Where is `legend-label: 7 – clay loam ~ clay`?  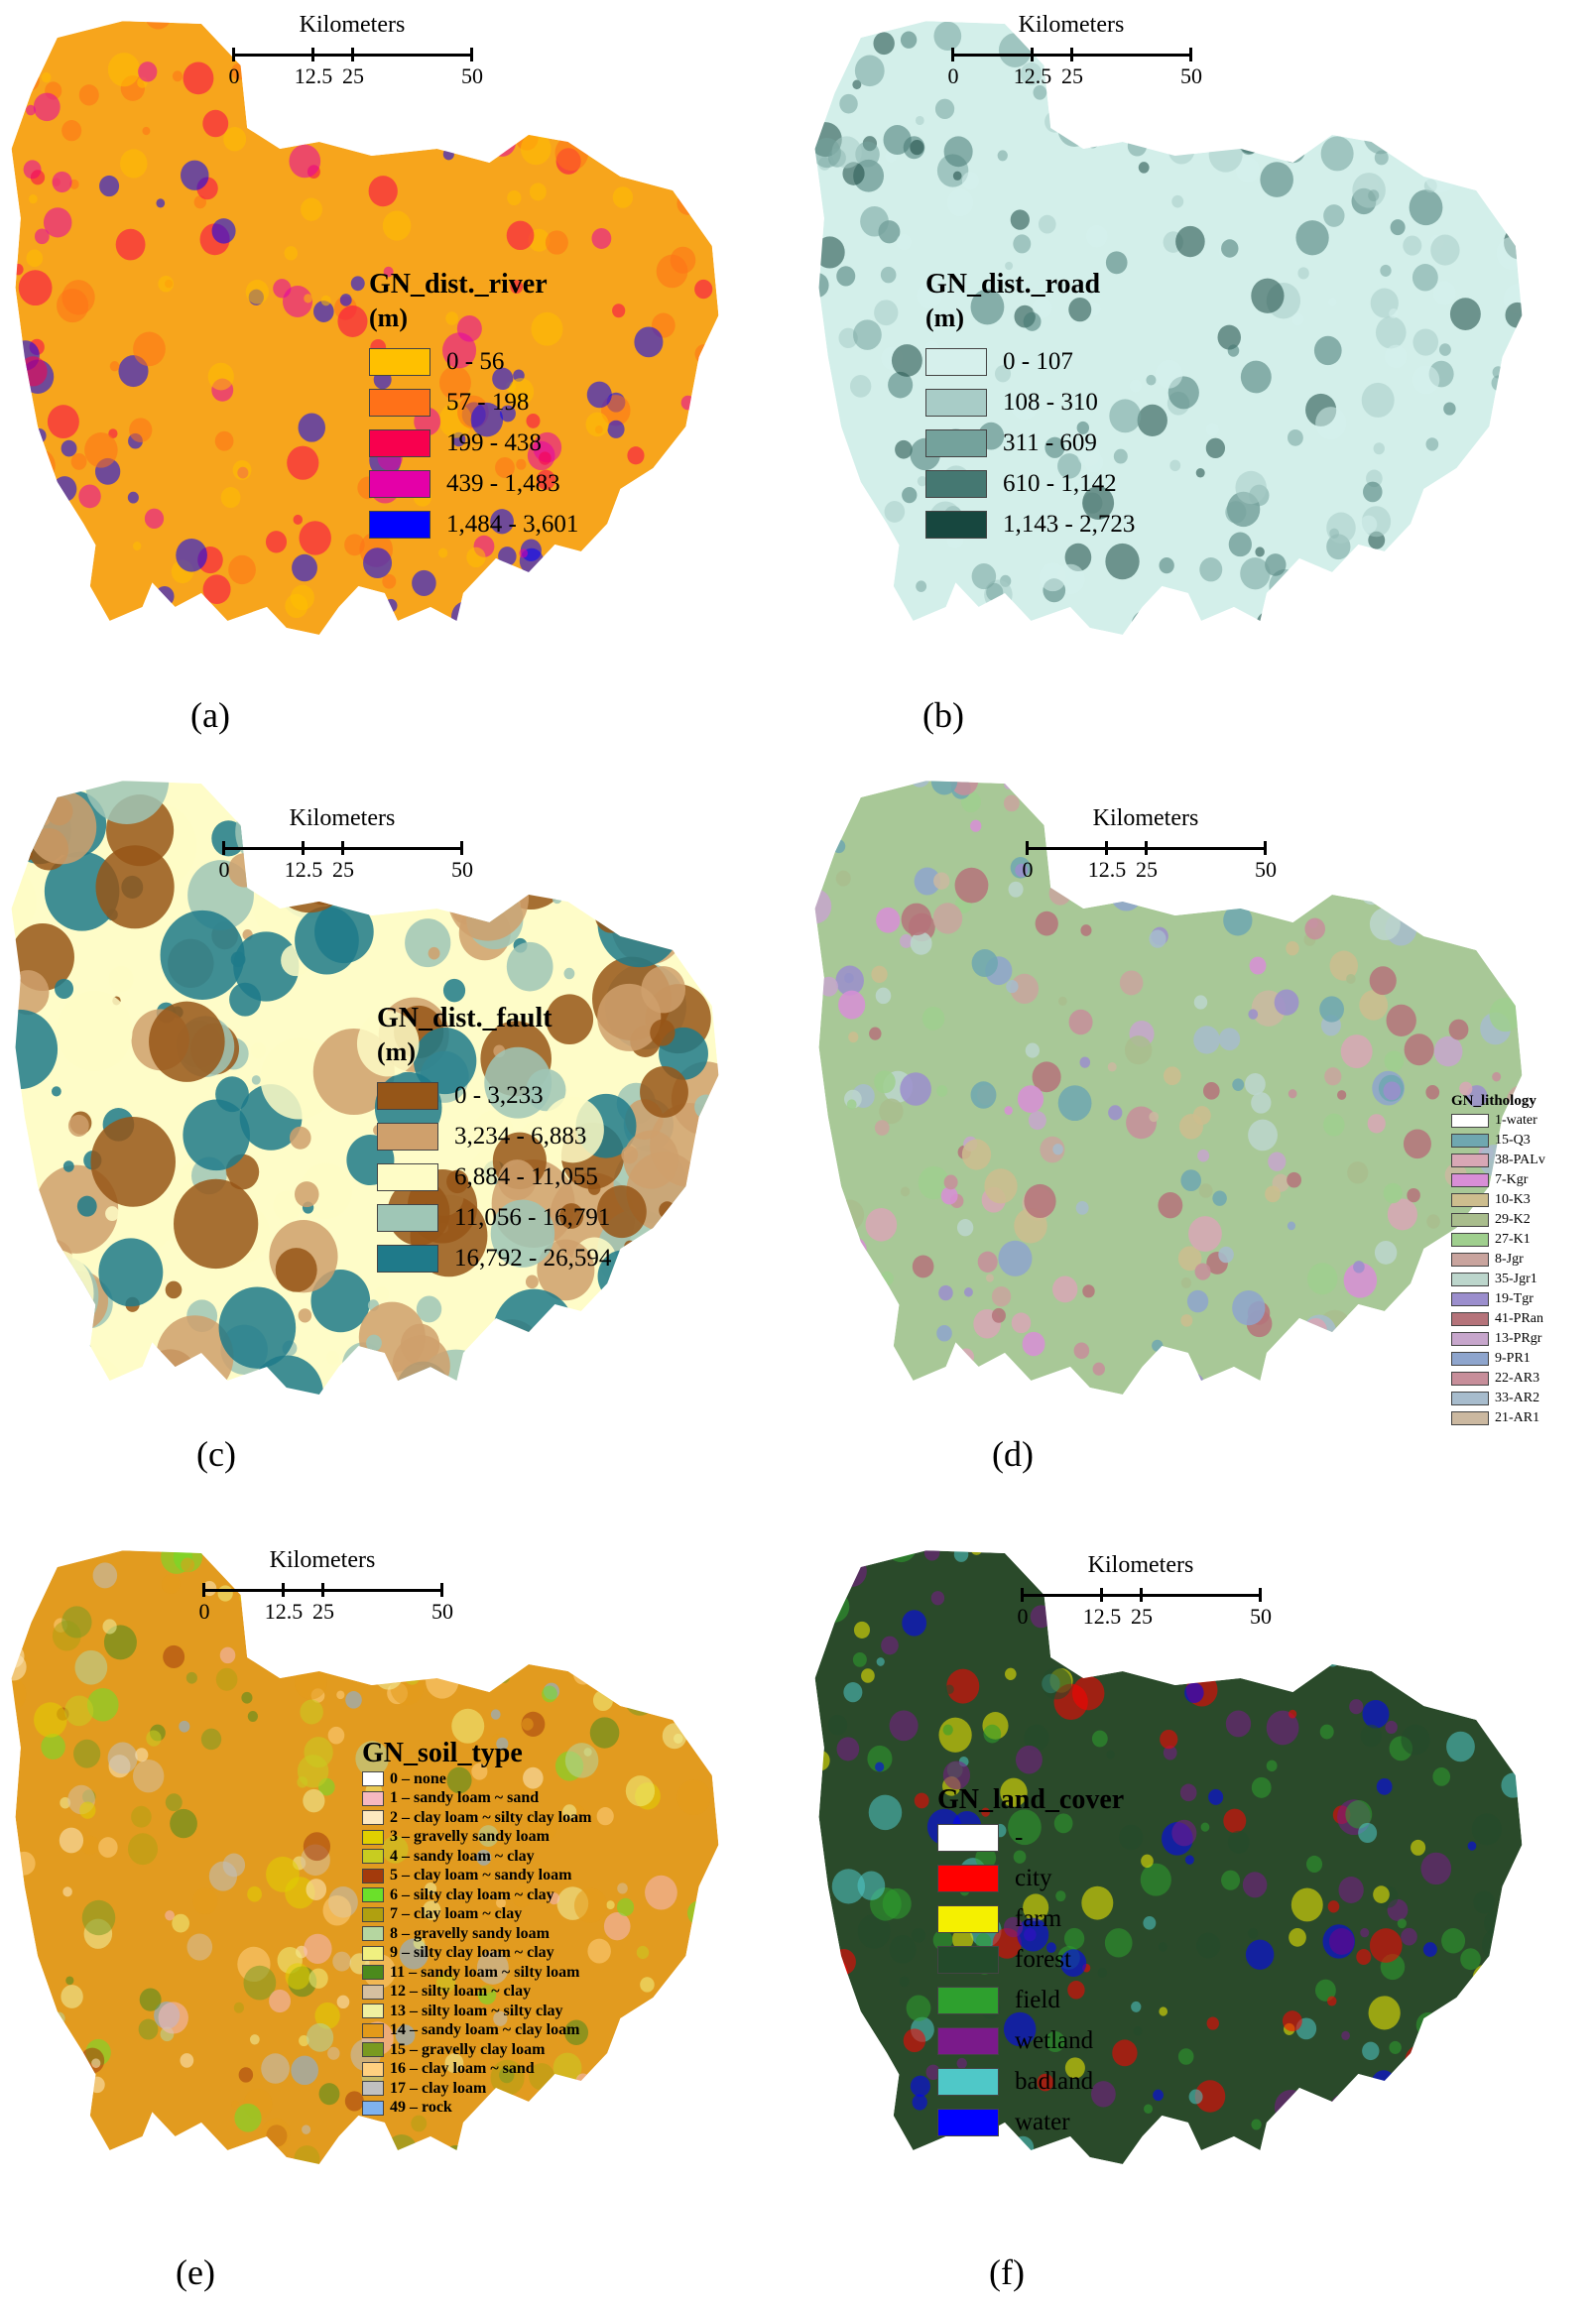
legend-label: 7 – clay loam ~ clay is located at coordinates (456, 1914).